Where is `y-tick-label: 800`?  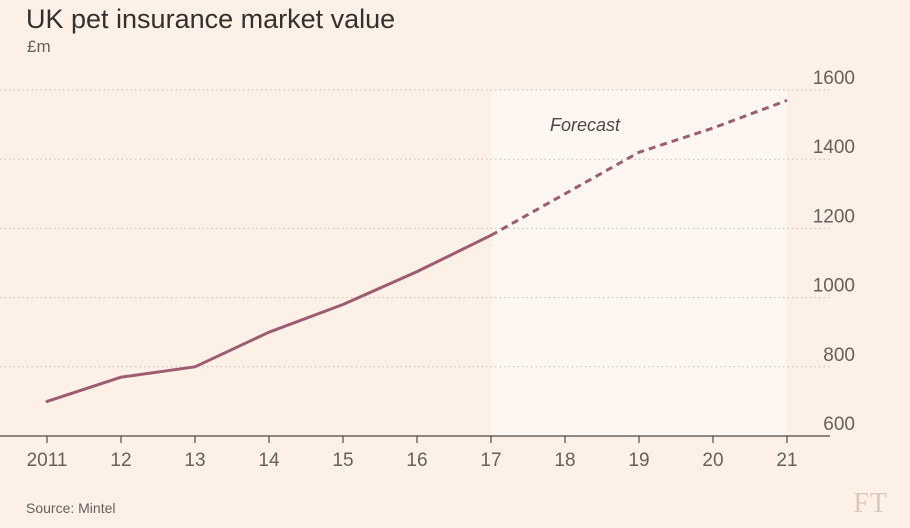
y-tick-label: 800 is located at coordinates (839, 355).